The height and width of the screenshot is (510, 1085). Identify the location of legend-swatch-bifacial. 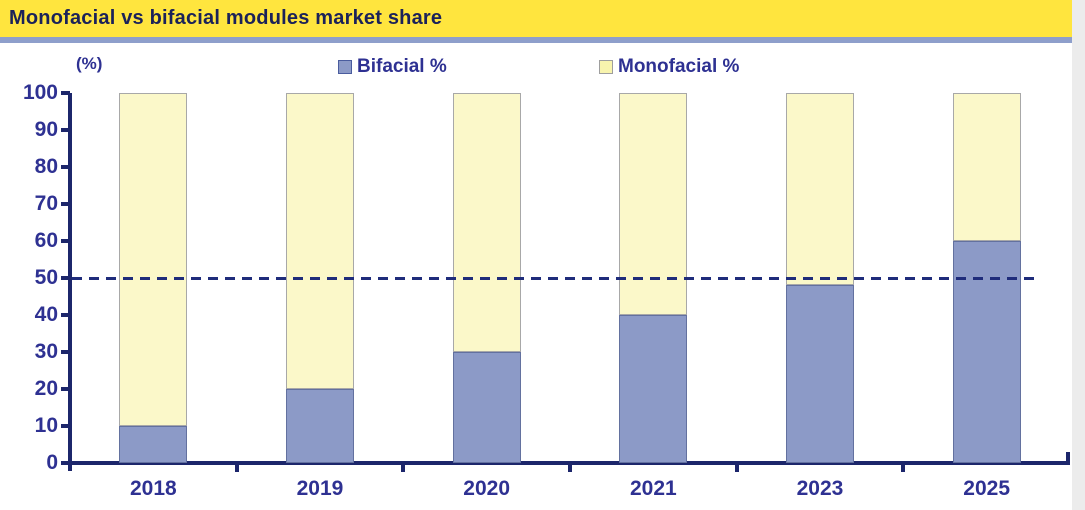
(345, 67).